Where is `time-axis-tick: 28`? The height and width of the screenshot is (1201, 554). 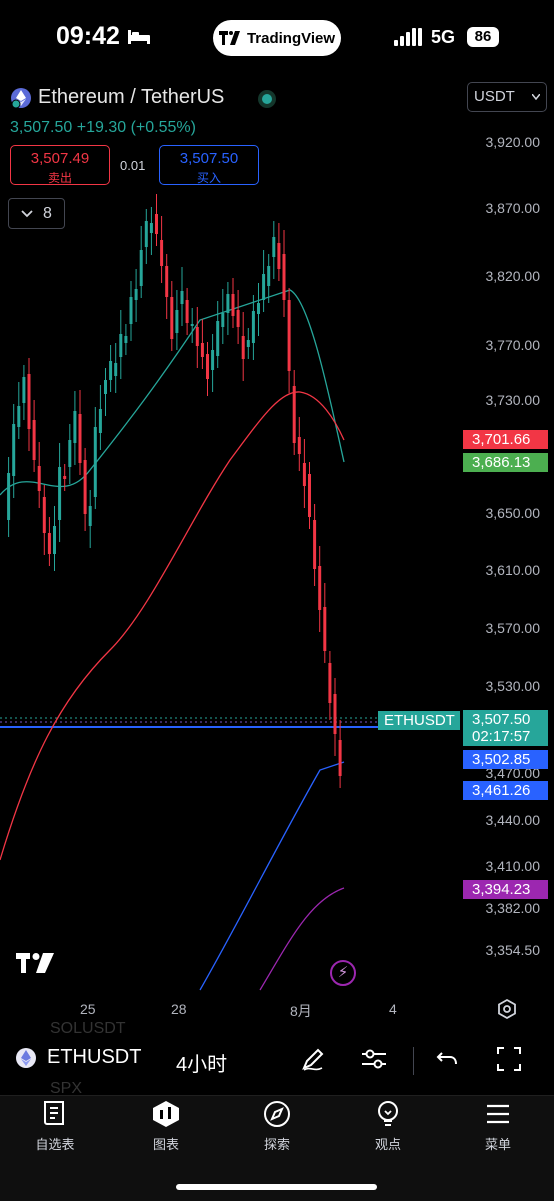
time-axis-tick: 28 is located at coordinates (179, 1009).